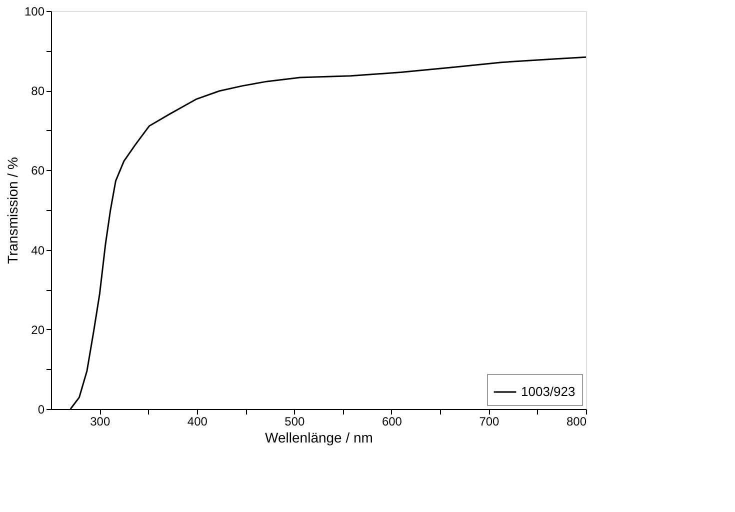 The width and height of the screenshot is (735, 512). Describe the element at coordinates (489, 421) in the screenshot. I see `x-tick-label: 700` at that location.